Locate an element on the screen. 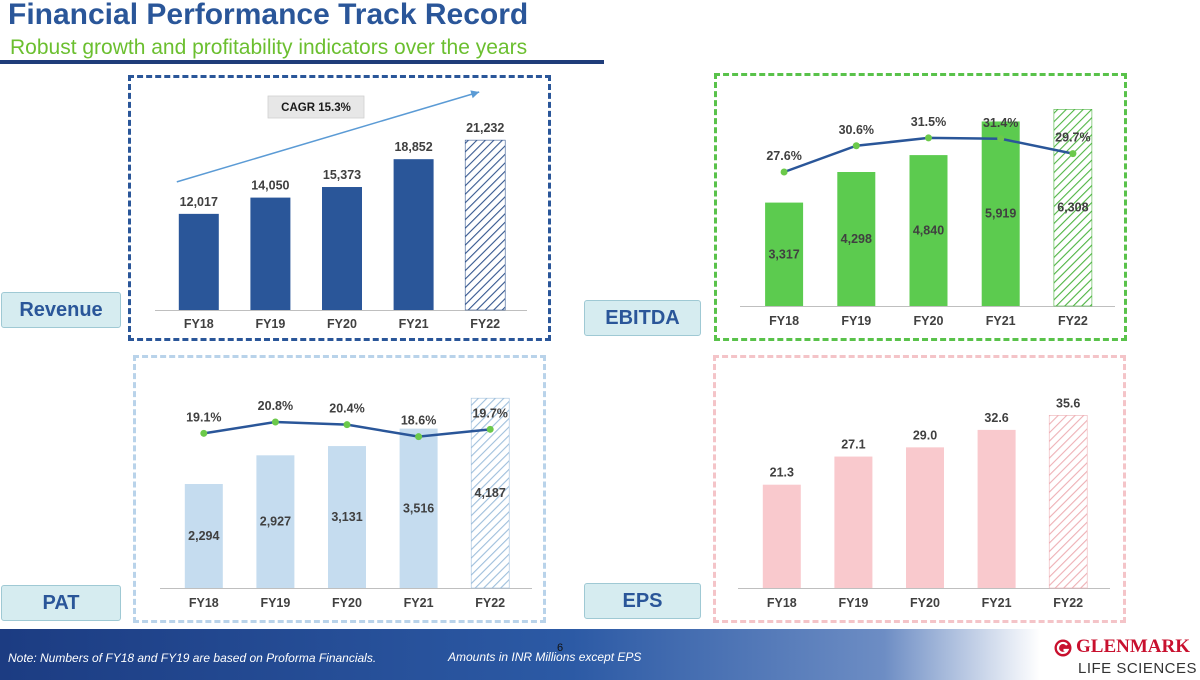 This screenshot has height=680, width=1200. eps-value-label: 32.6 is located at coordinates (996, 418).